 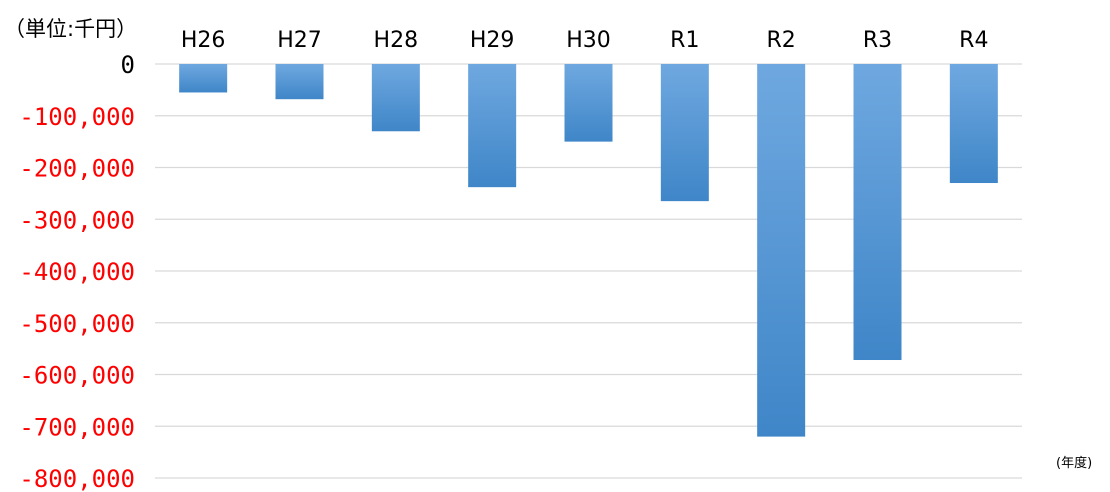 I want to click on x-axis-unit-label: (年度), so click(x=1074, y=463).